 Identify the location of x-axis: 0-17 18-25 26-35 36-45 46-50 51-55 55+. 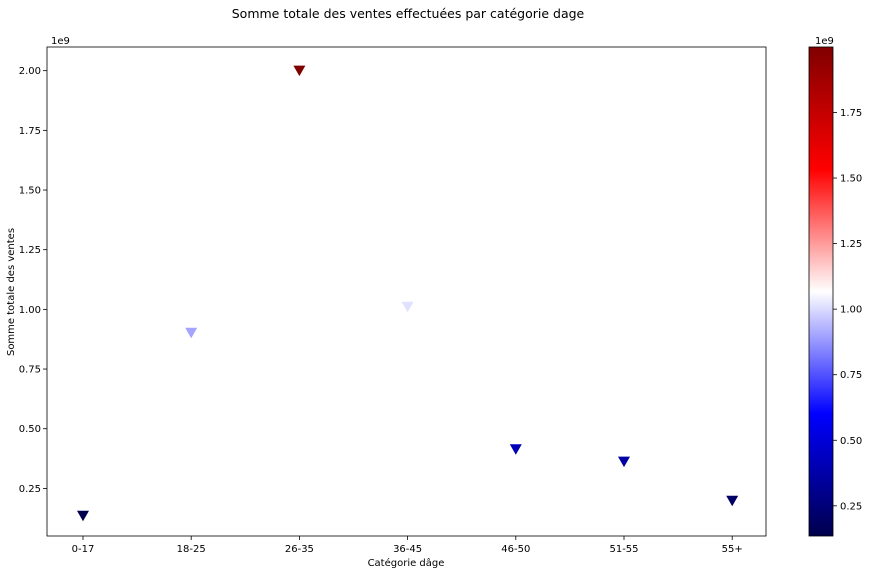
(407, 545).